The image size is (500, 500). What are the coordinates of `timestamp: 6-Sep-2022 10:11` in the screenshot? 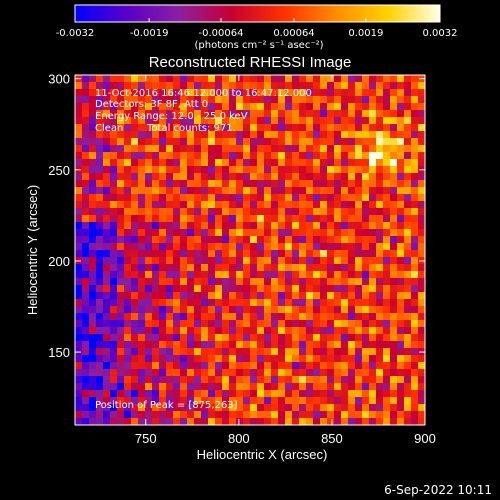 It's located at (438, 490).